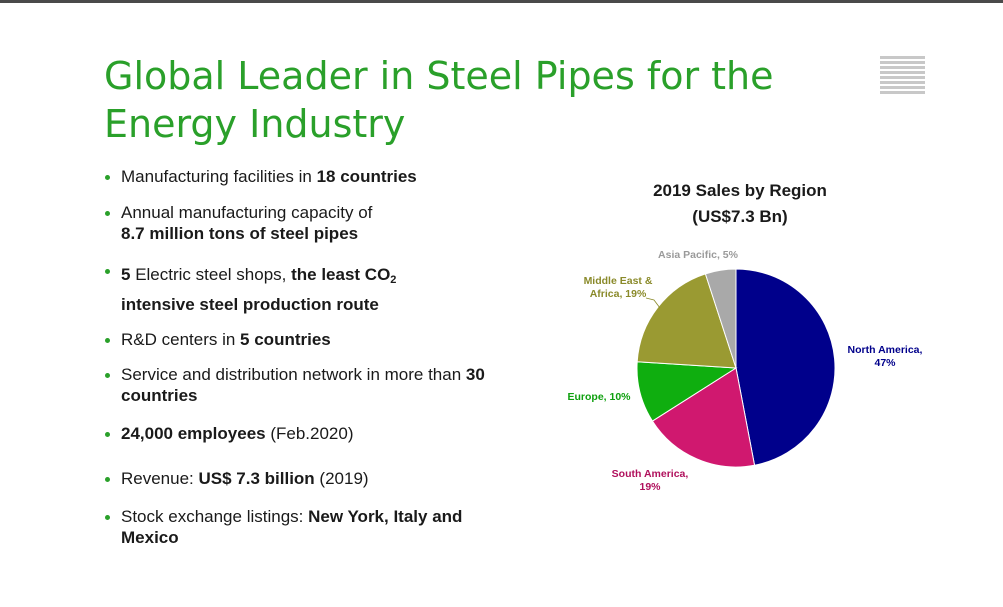  Describe the element at coordinates (740, 216) in the screenshot. I see `chart-subtitle: (US$7.3 Bn)` at that location.